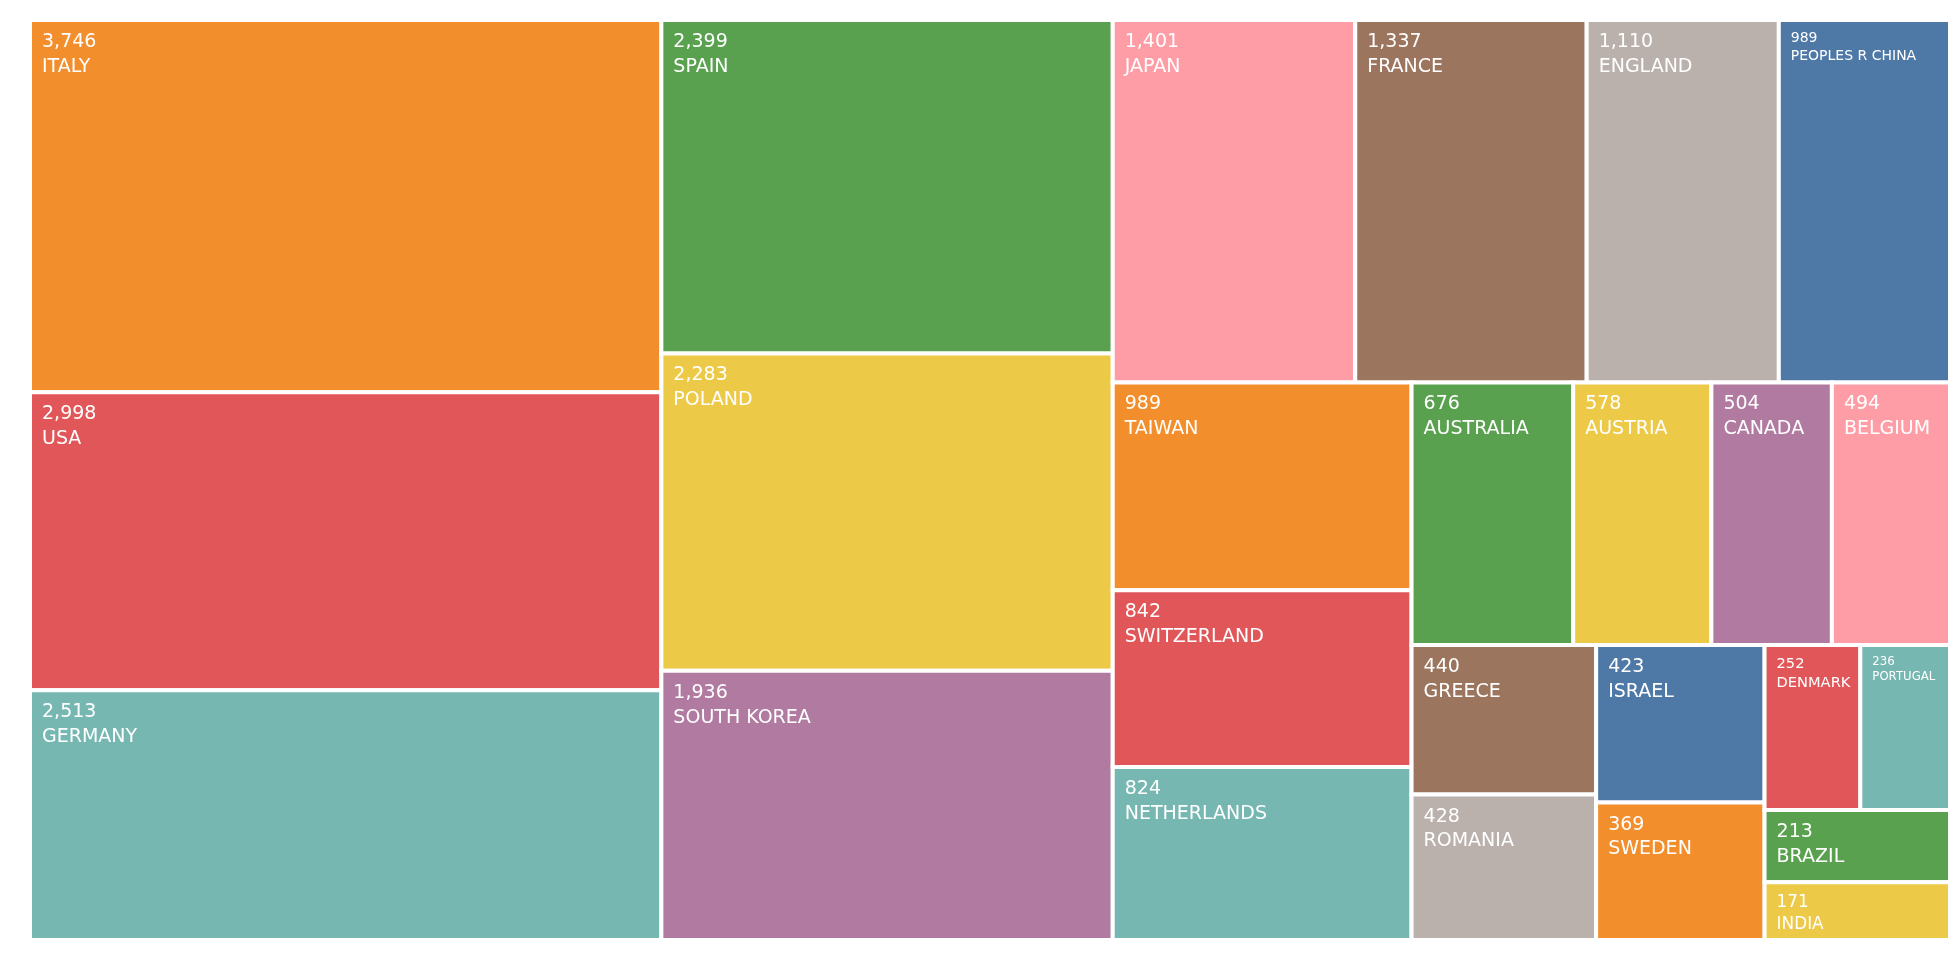  What do you see at coordinates (1741, 402) in the screenshot?
I see `data-label: 504` at bounding box center [1741, 402].